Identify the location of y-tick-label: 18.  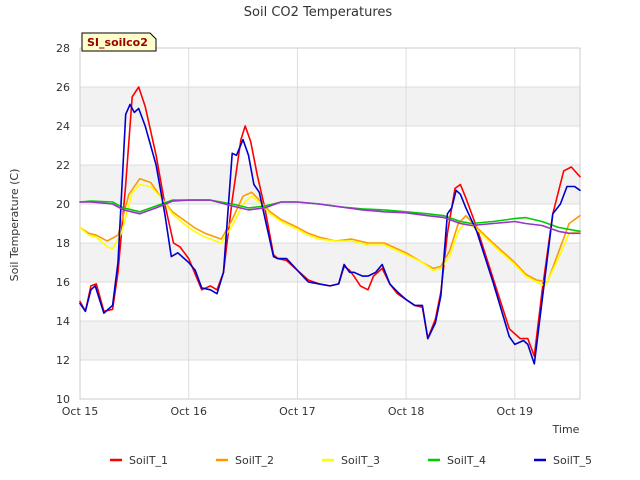
(63, 243).